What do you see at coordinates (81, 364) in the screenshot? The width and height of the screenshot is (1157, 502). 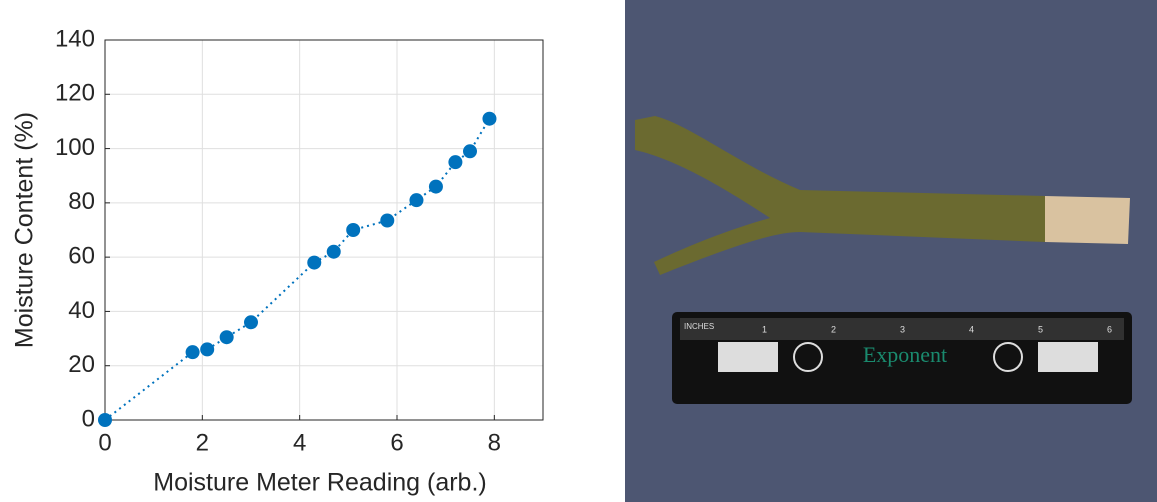 I see `y-tick-label: 20` at bounding box center [81, 364].